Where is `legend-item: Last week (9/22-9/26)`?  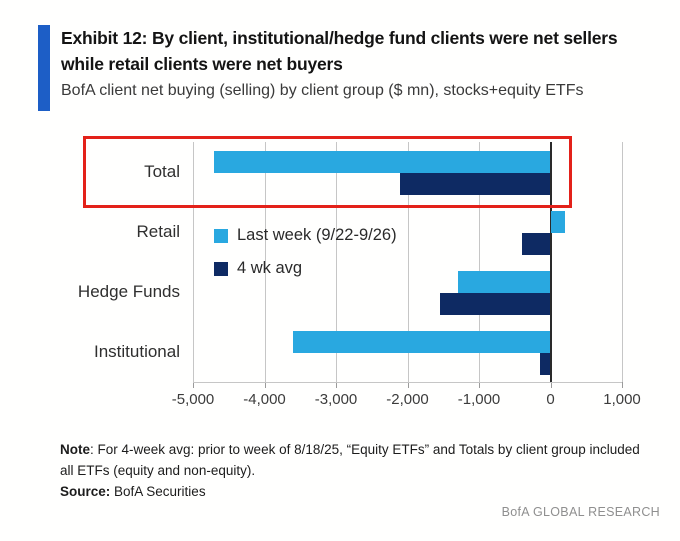
legend-item: Last week (9/22-9/26) is located at coordinates (305, 235).